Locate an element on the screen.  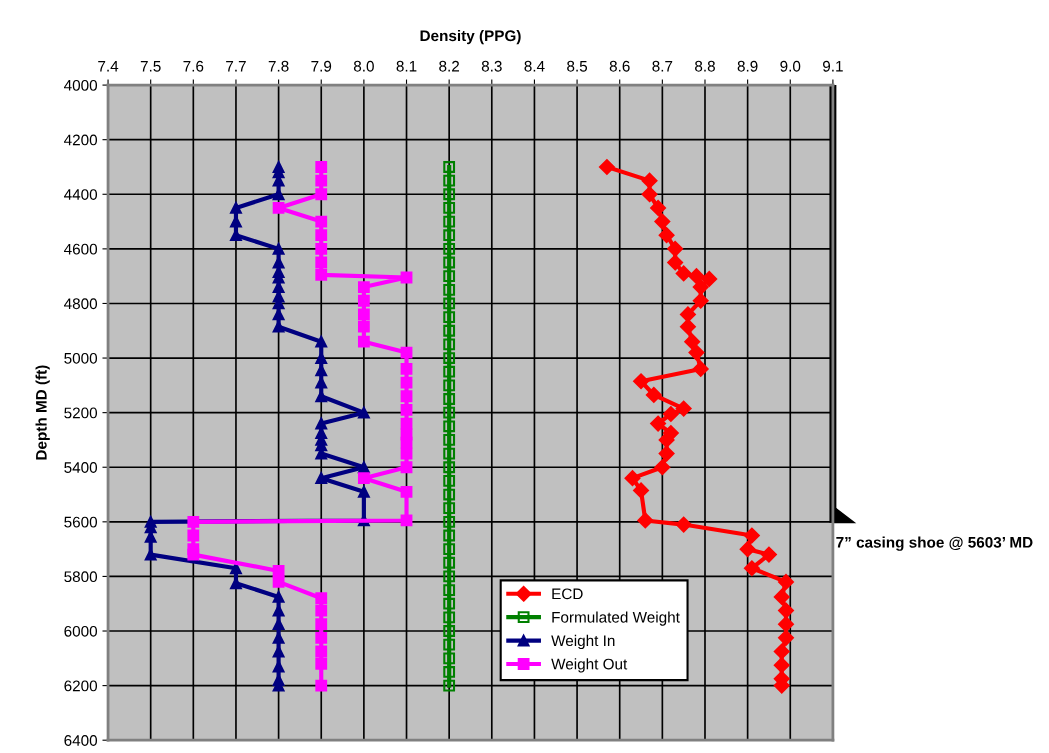
x-tick-label: 8.2 is located at coordinates (449, 66).